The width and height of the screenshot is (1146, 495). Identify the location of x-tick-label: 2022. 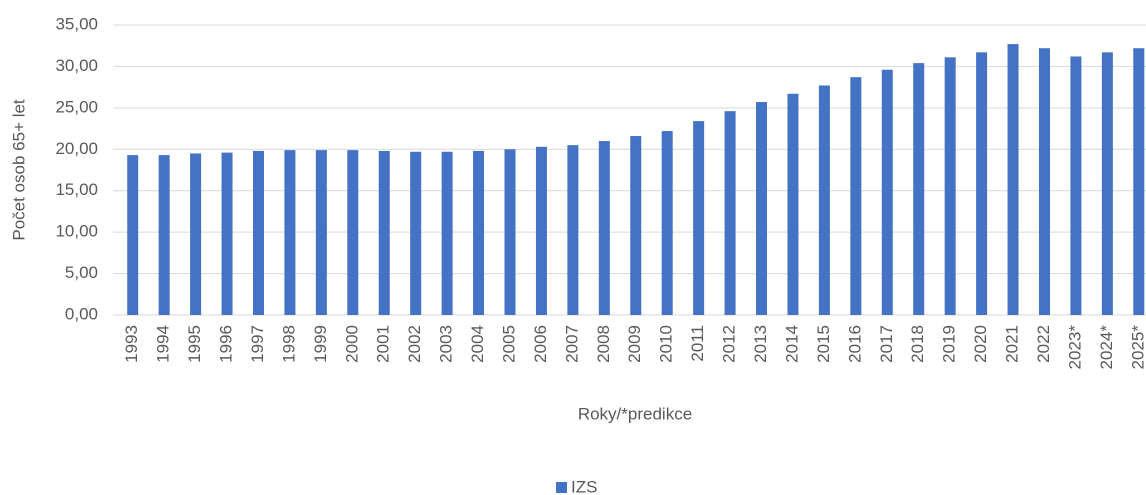
(1043, 344).